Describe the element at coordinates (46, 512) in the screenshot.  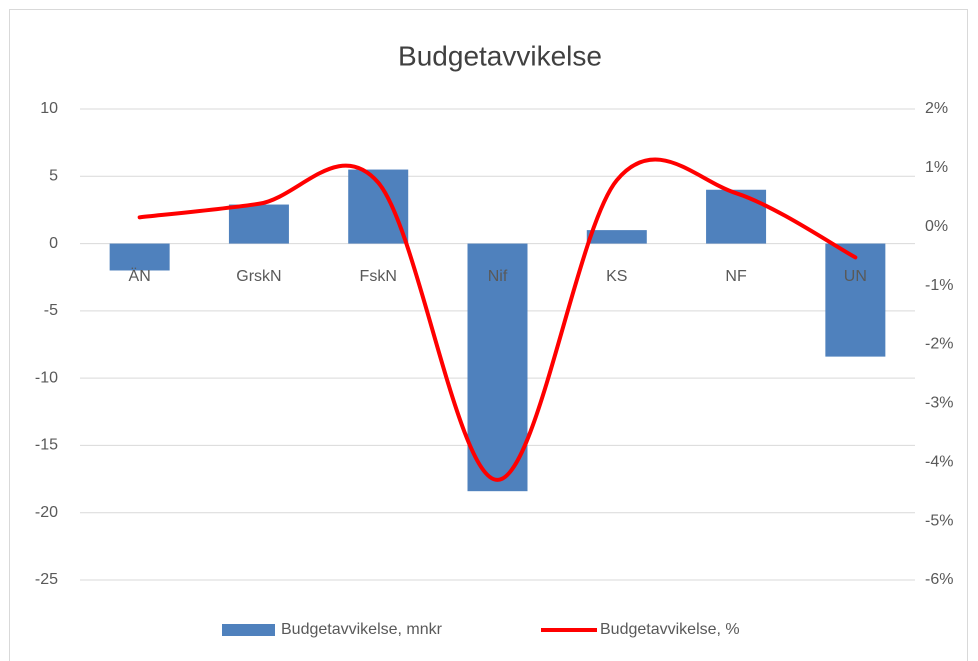
I see `y-tick-label: -20` at that location.